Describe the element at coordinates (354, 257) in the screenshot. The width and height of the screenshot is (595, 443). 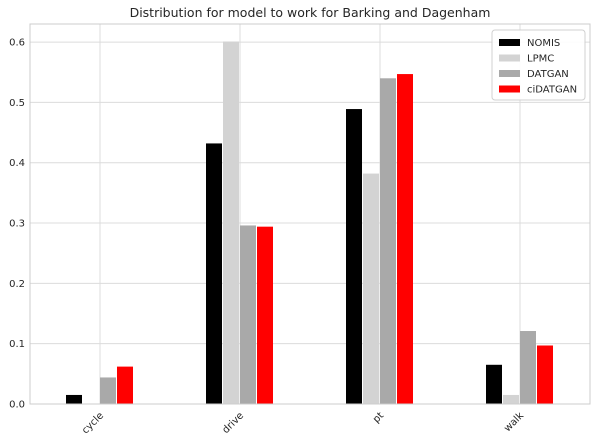
I see `bar-nomis-pt` at that location.